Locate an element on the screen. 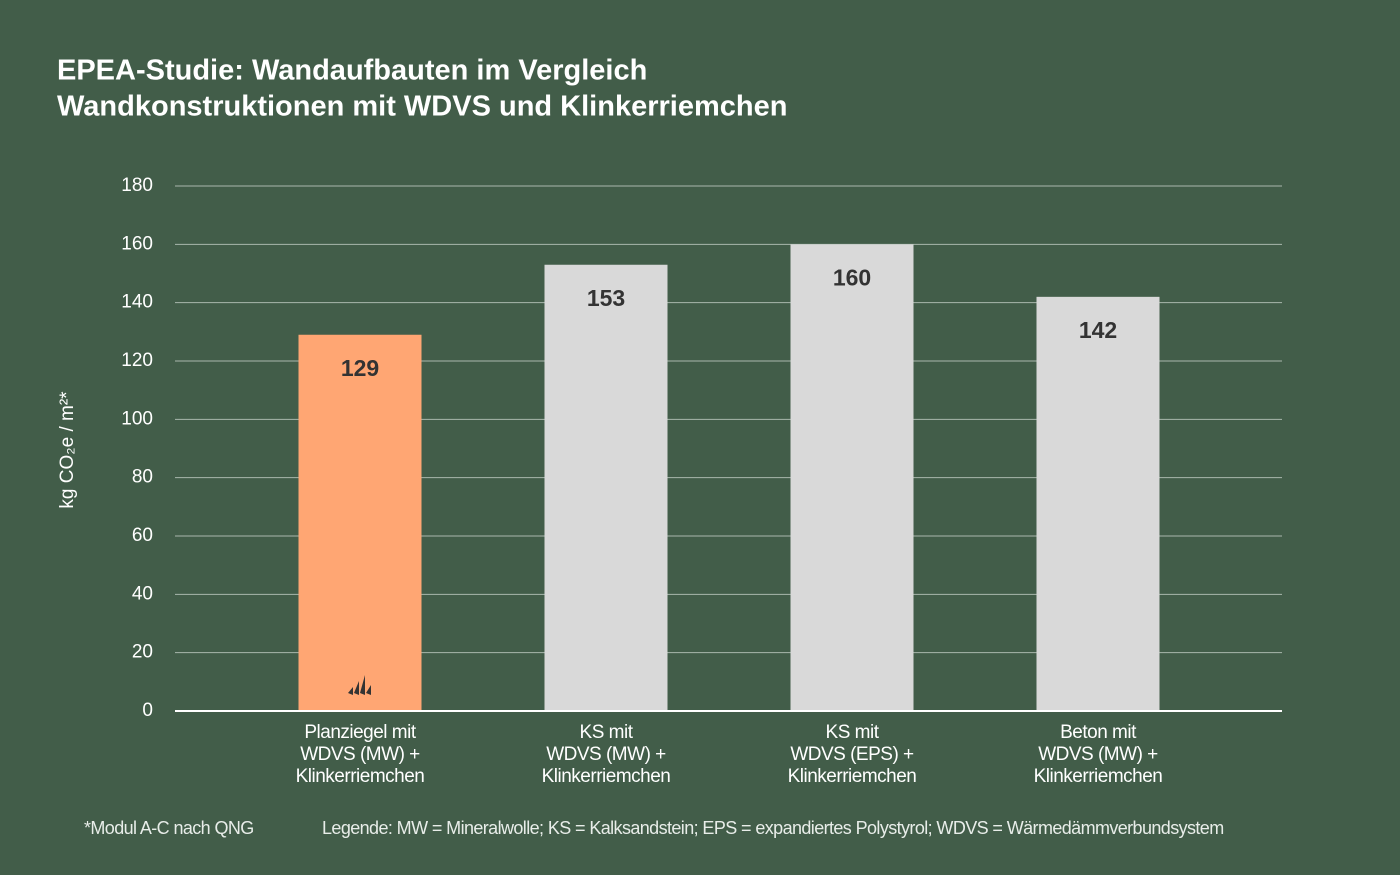 The image size is (1400, 875). y-tick-label: 20 is located at coordinates (142, 652).